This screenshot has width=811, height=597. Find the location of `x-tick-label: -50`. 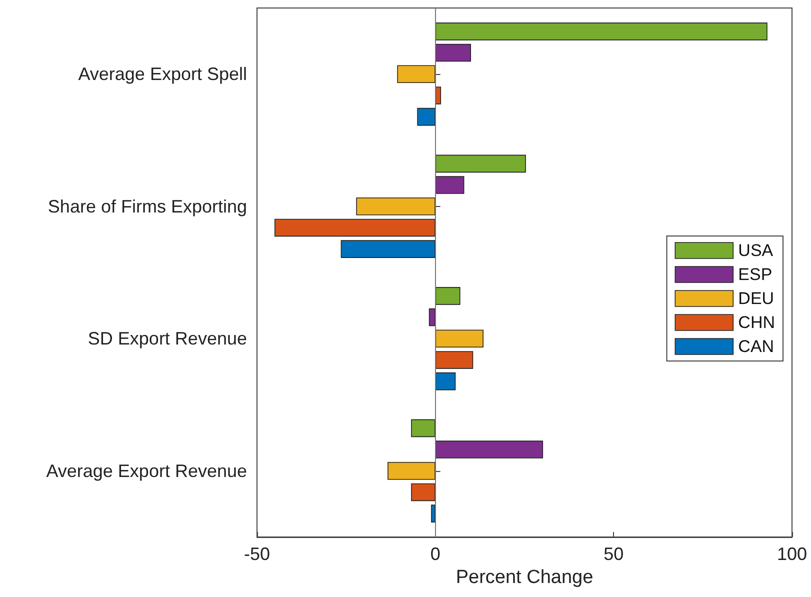

x-tick-label: -50 is located at coordinates (257, 554).